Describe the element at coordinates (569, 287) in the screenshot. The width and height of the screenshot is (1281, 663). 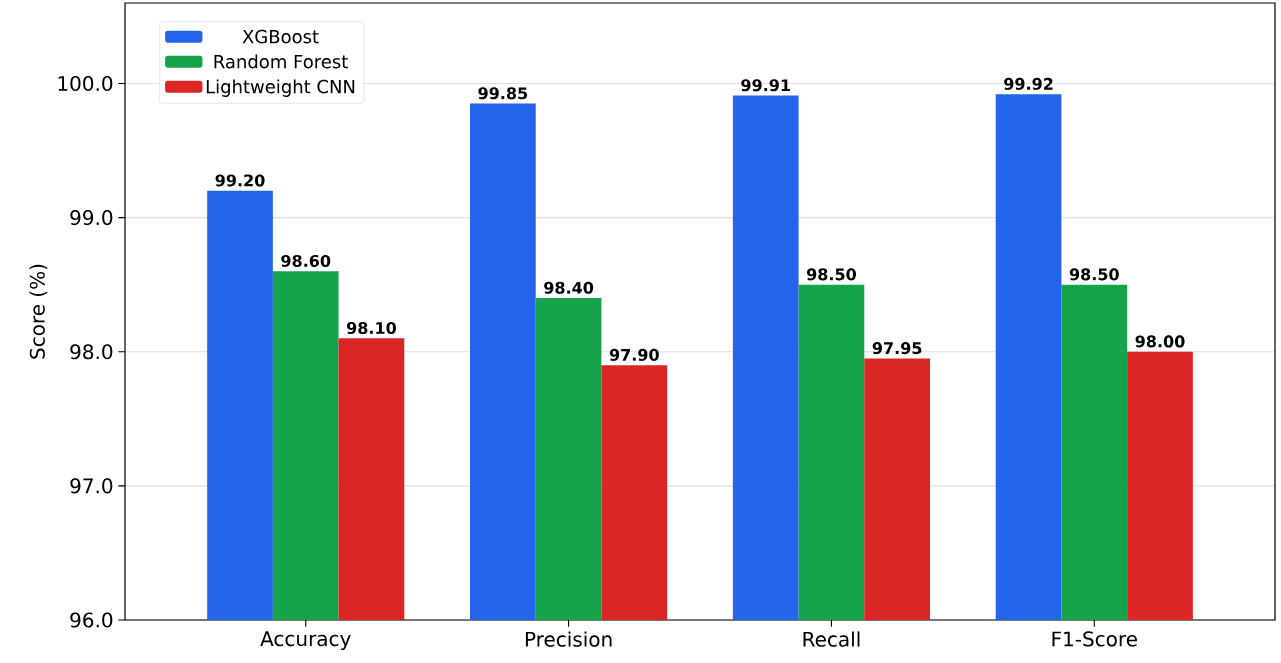
I see `data-label: 98.40` at that location.